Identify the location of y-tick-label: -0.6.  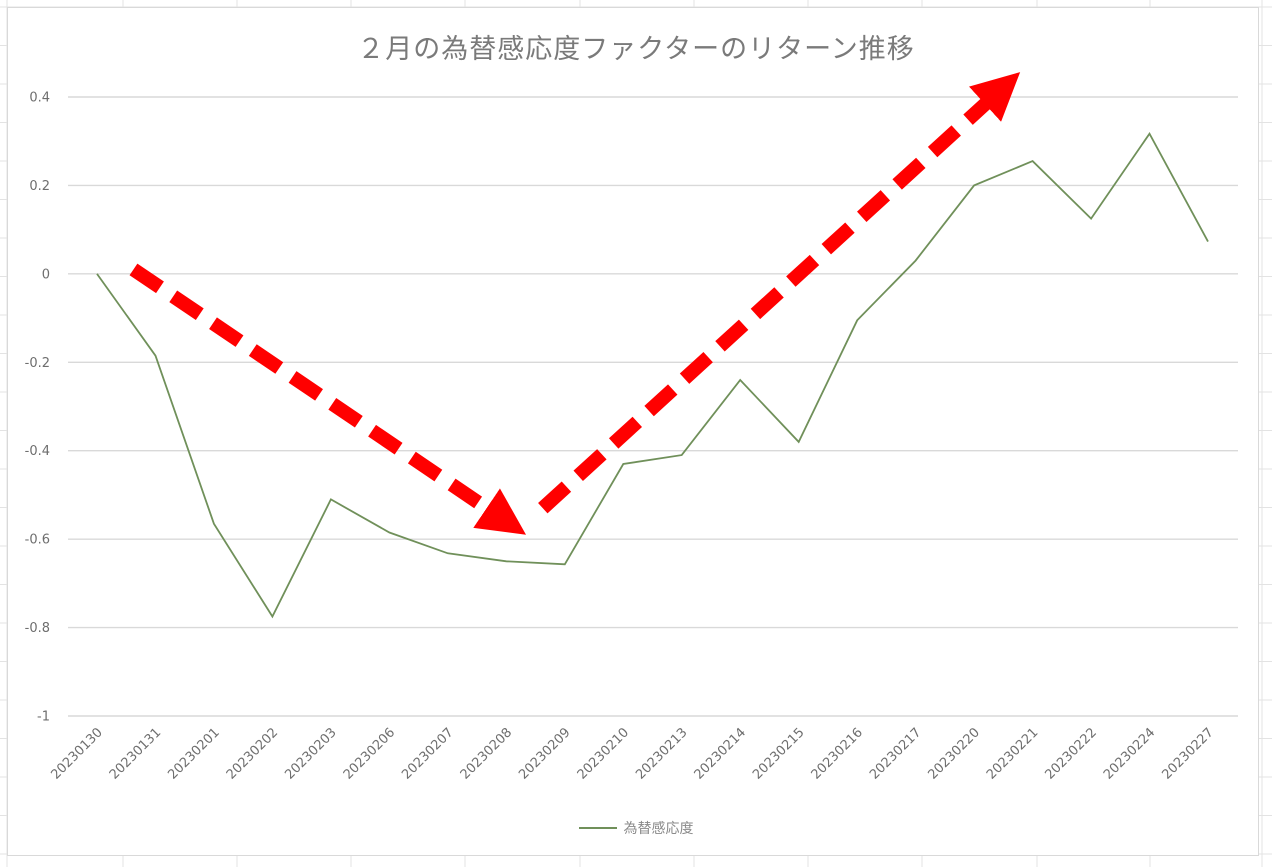
(37, 540).